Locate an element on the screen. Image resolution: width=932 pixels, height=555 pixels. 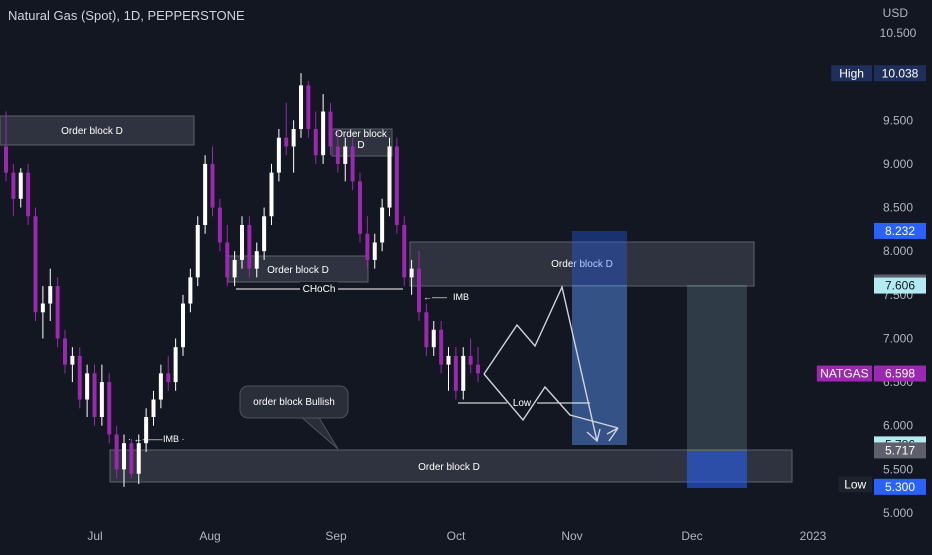
price-badge-value: 5.717 is located at coordinates (900, 450).